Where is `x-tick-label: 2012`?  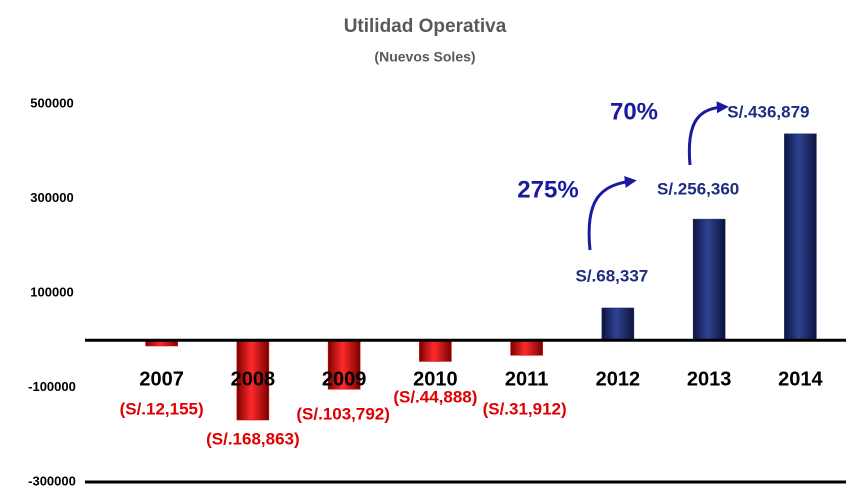 x-tick-label: 2012 is located at coordinates (618, 379).